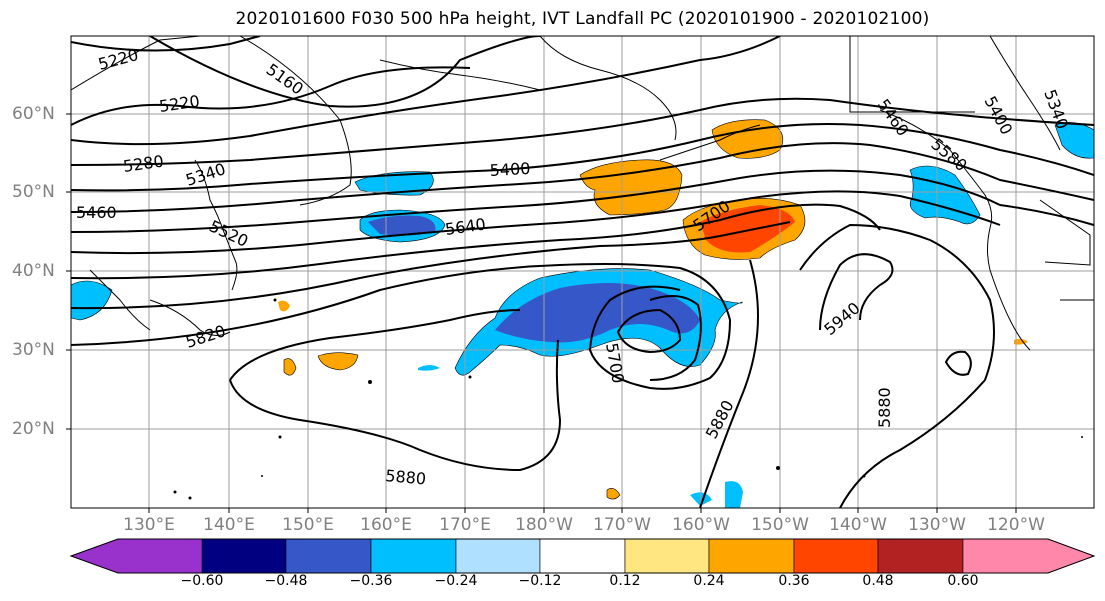 The height and width of the screenshot is (601, 1105). Describe the element at coordinates (149, 525) in the screenshot. I see `lon-label: 130°E` at that location.